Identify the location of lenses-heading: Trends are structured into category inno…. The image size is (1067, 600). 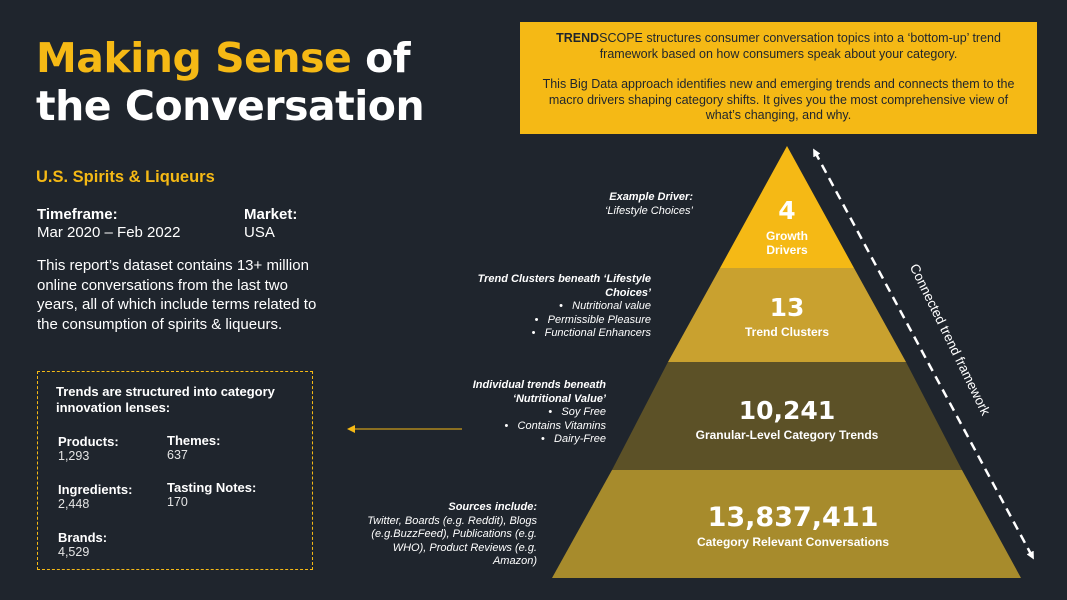
(165, 399).